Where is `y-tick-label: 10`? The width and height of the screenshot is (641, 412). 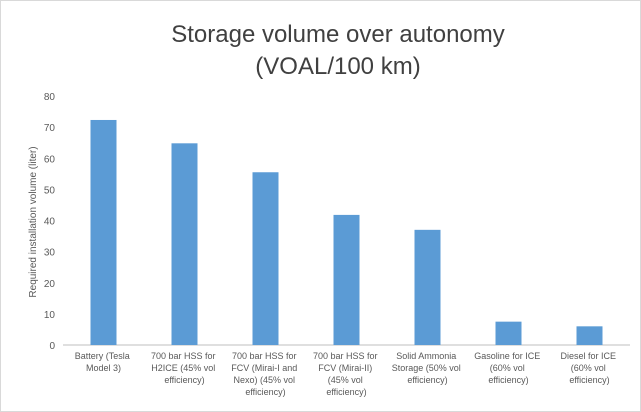
y-tick-label: 10 is located at coordinates (50, 315).